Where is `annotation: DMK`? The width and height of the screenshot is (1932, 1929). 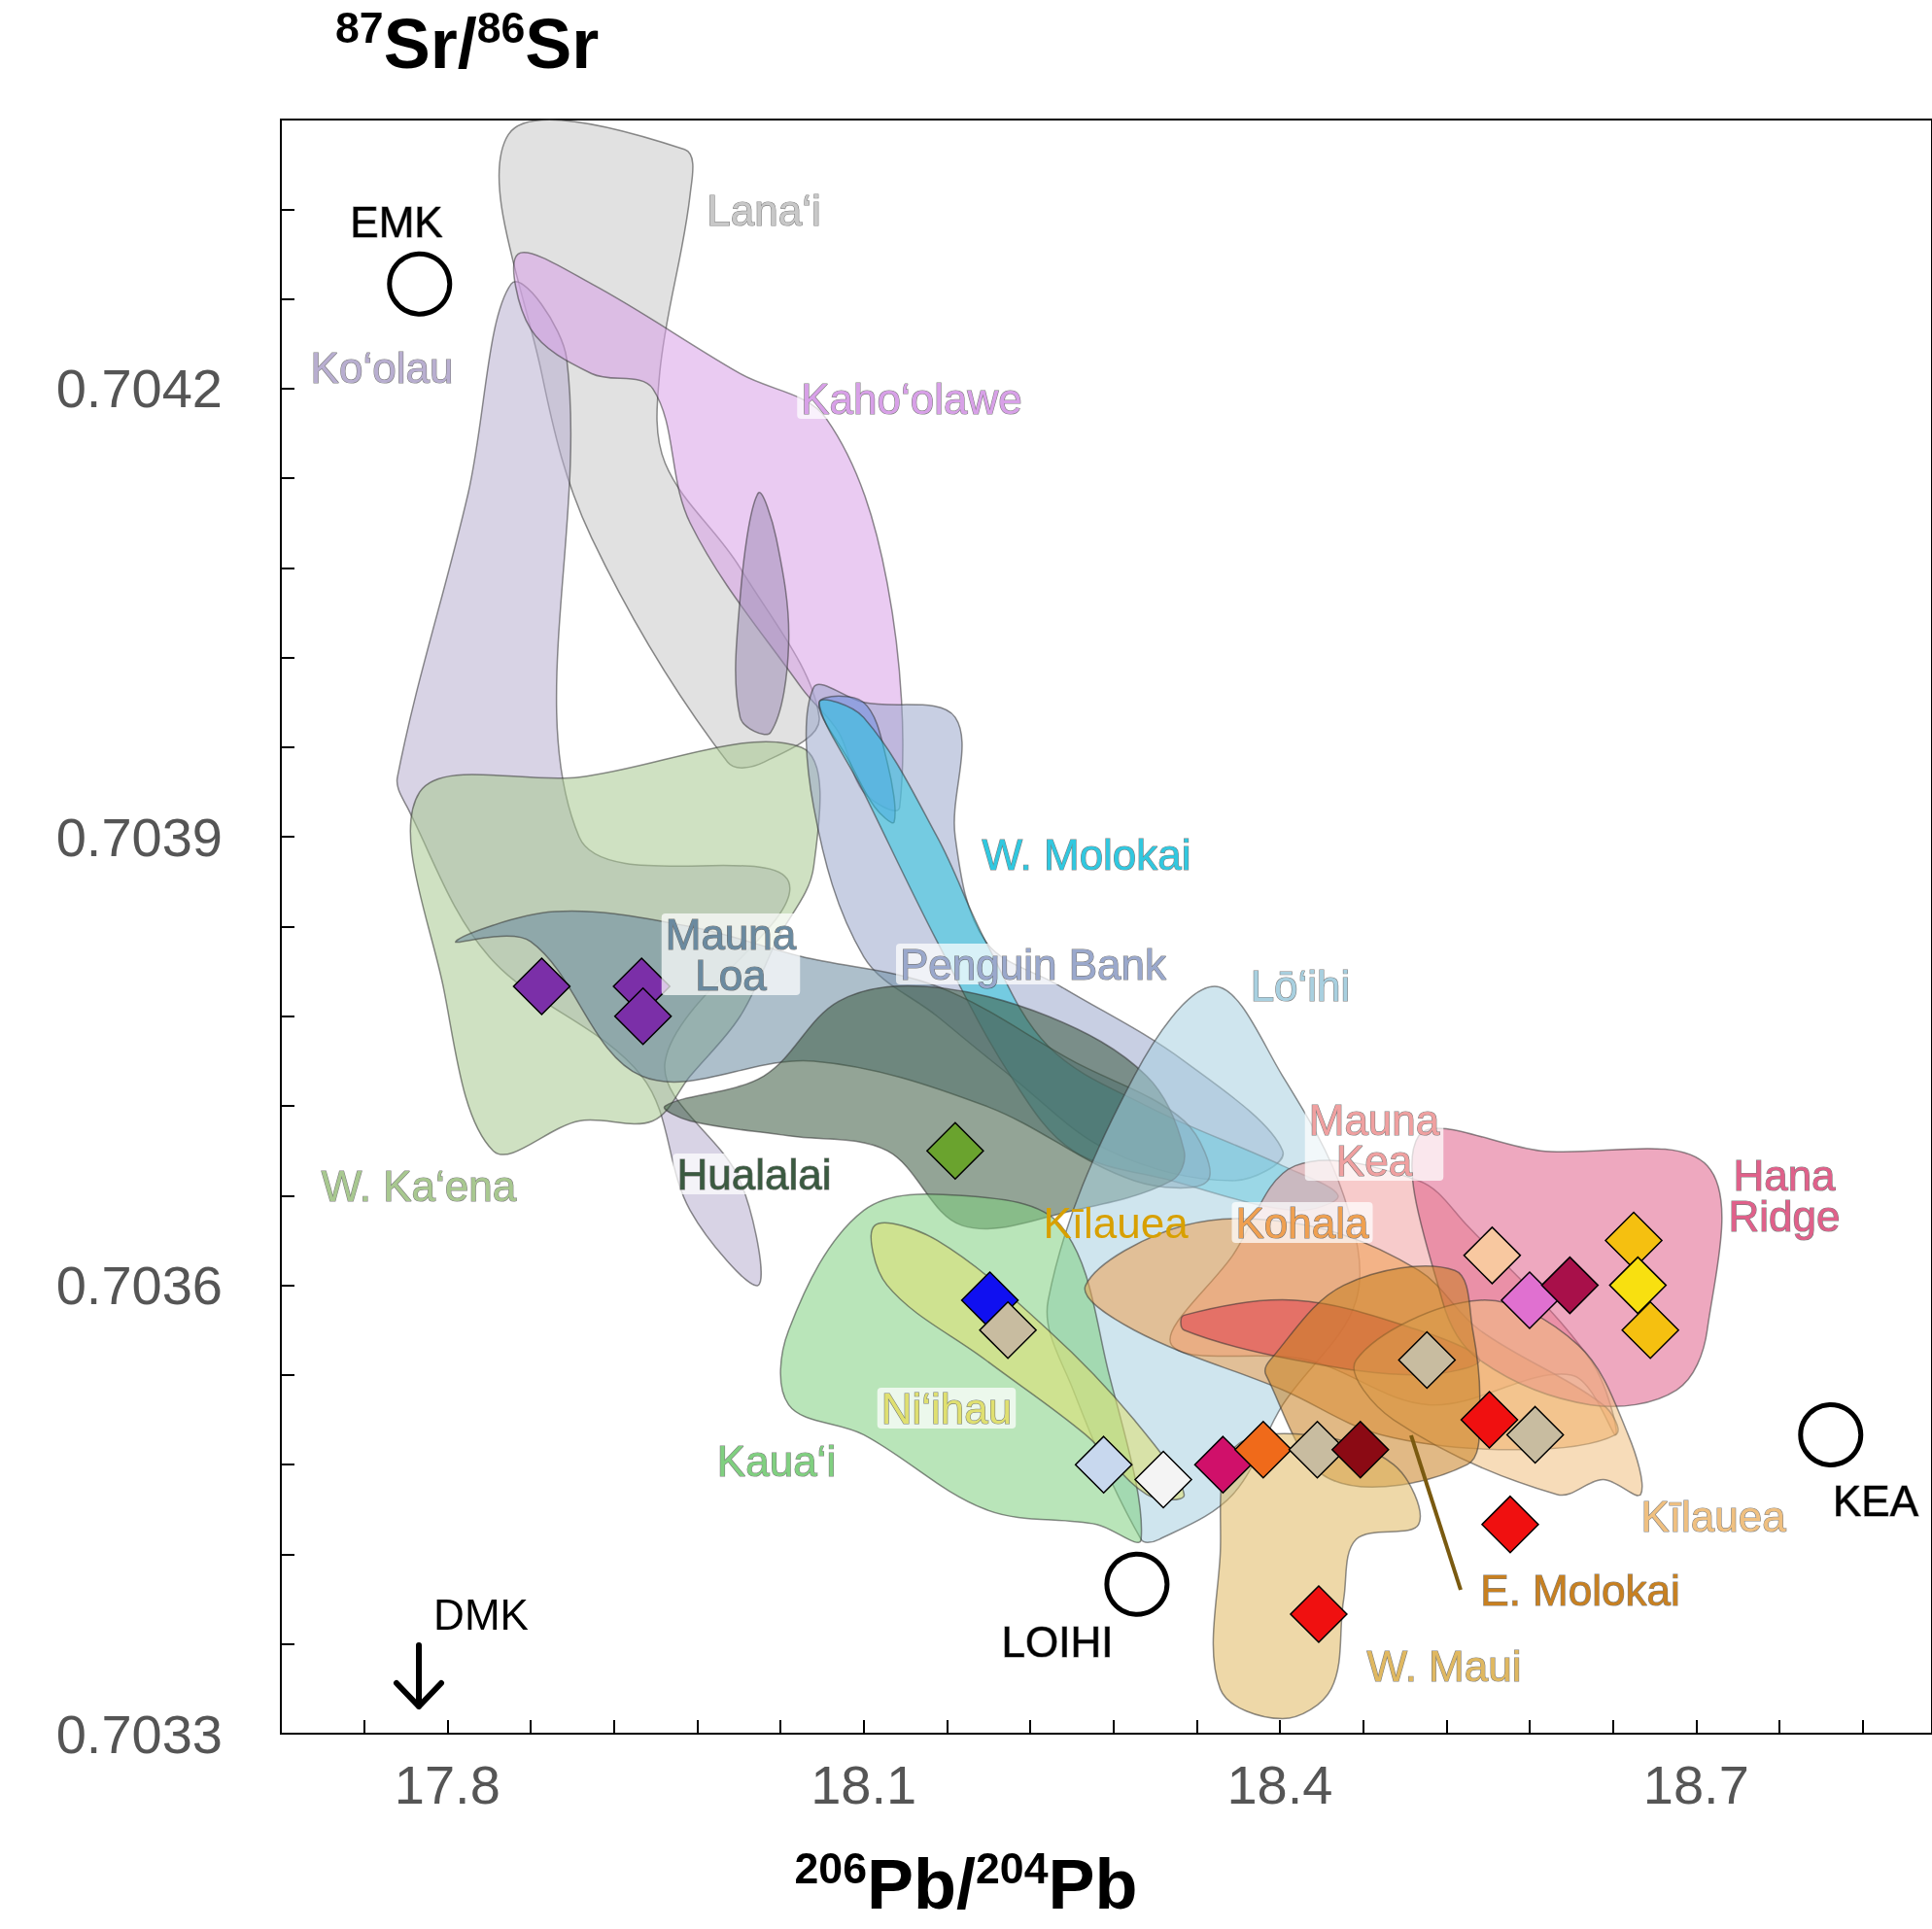
annotation: DMK is located at coordinates (481, 1614).